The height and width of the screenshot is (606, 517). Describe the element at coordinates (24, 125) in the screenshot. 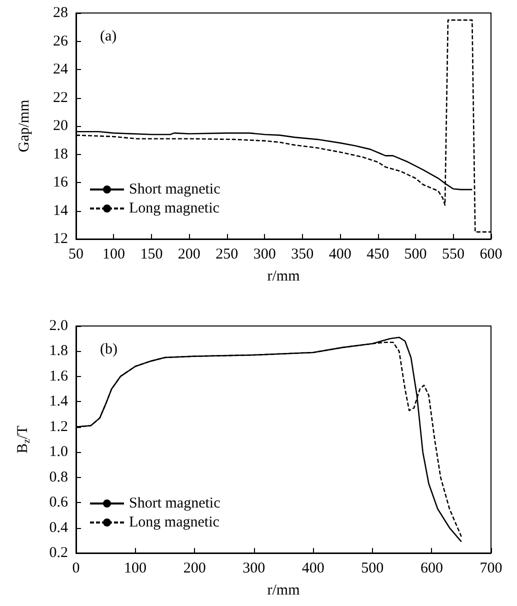

I see `y-axis-title: Gap/mm` at that location.